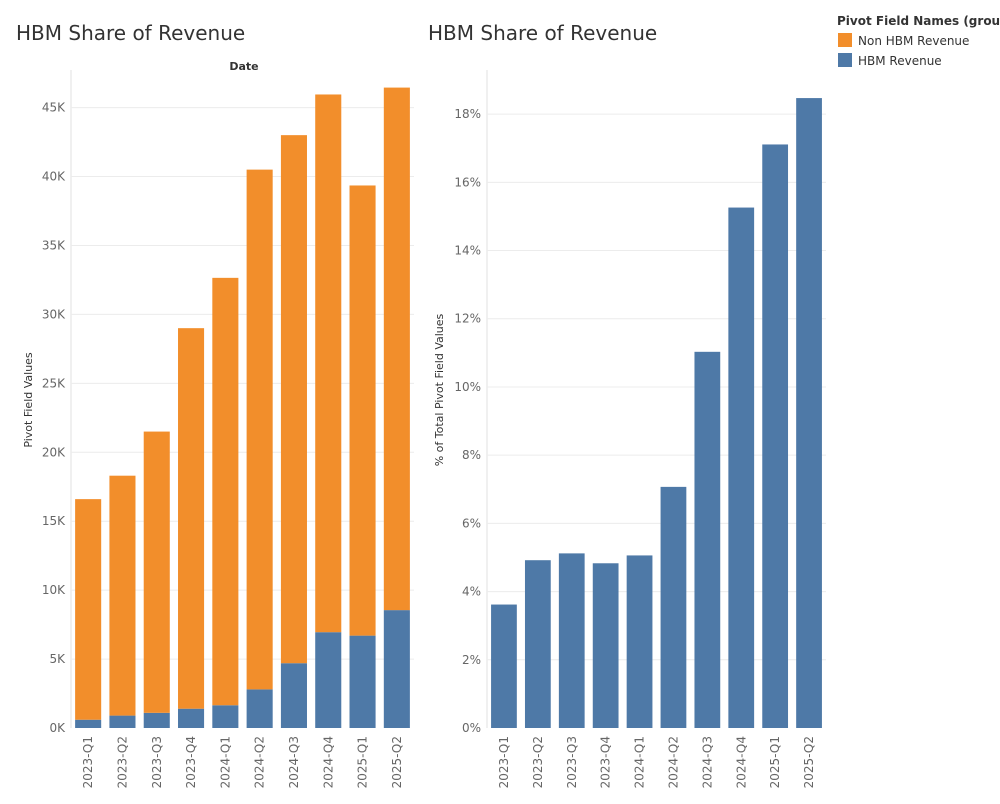 Image resolution: width=1000 pixels, height=804 pixels. What do you see at coordinates (54, 418) in the screenshot?
I see `left-y-axis: 0K 5K 10K 15K 20K 25K 30K 35K 40K 45K` at bounding box center [54, 418].